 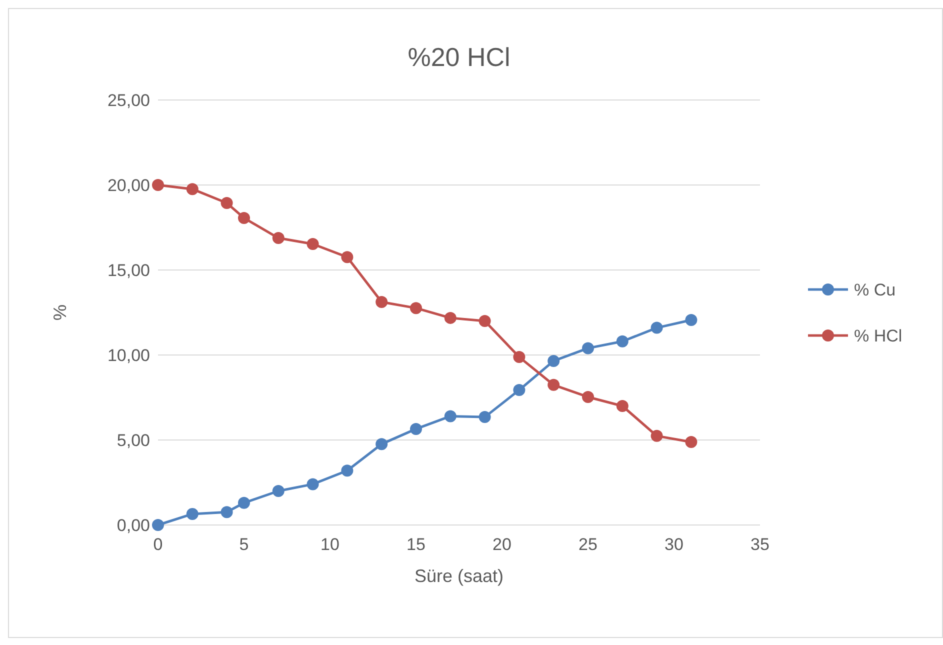 What do you see at coordinates (133, 525) in the screenshot?
I see `y-tick-label: 0,00` at bounding box center [133, 525].